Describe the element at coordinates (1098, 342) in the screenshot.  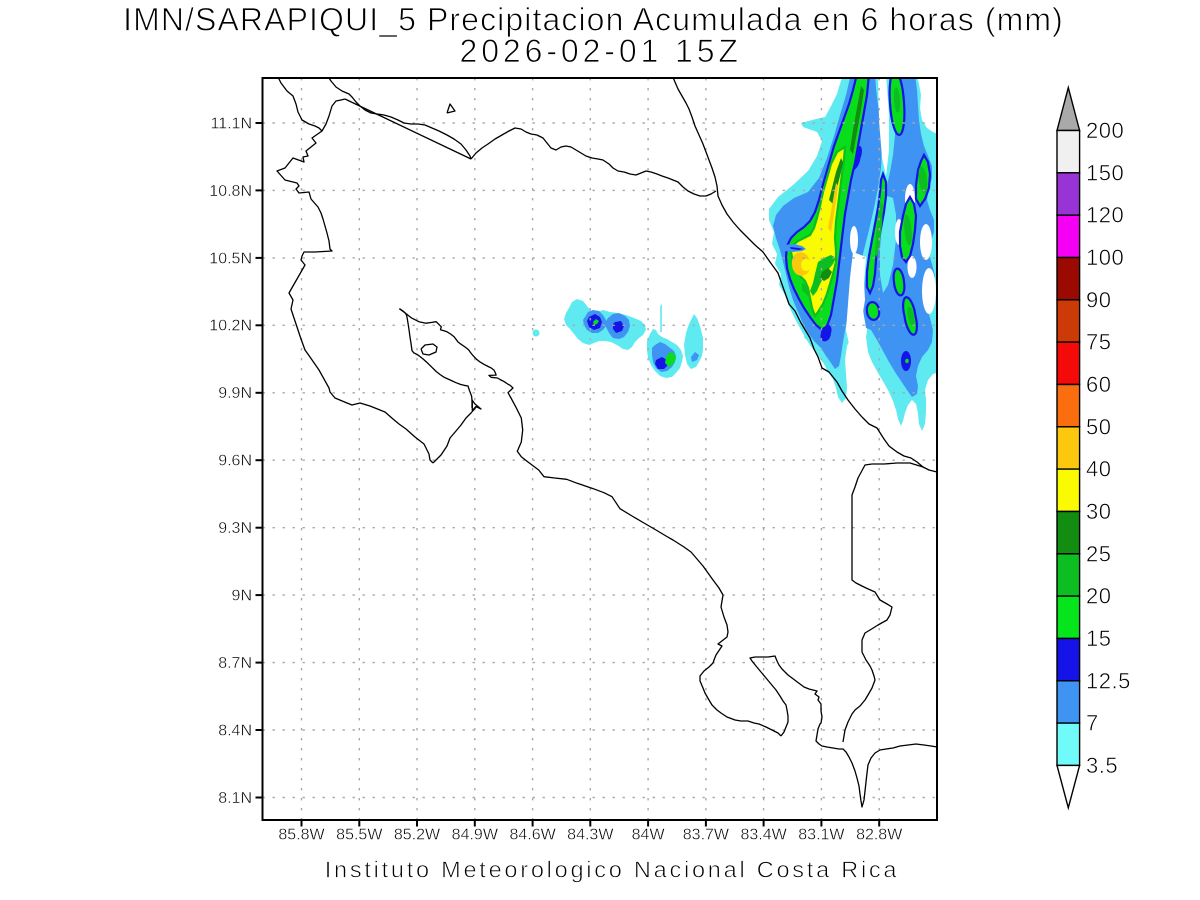
I see `svg-text: 75` at that location.